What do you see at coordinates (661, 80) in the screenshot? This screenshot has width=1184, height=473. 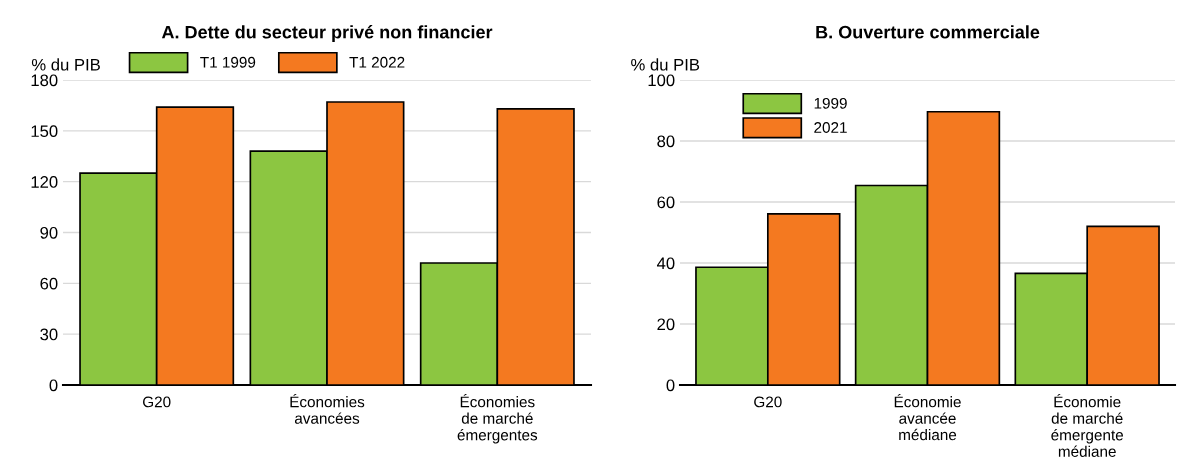 I see `y-tick-label: 100` at bounding box center [661, 80].